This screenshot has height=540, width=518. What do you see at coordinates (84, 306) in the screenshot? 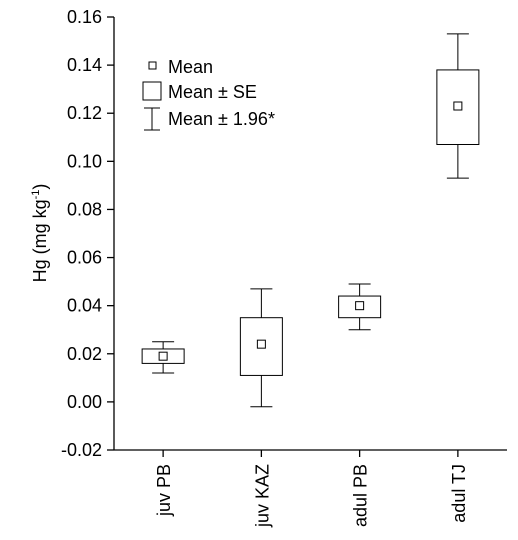
I see `y-tick-label: 0.04` at bounding box center [84, 306].